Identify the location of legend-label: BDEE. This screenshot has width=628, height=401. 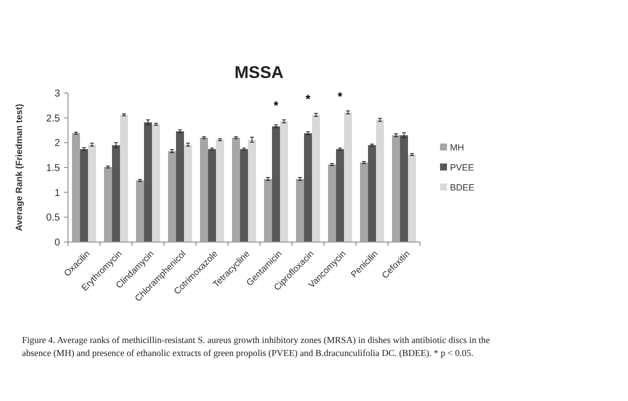
(462, 187).